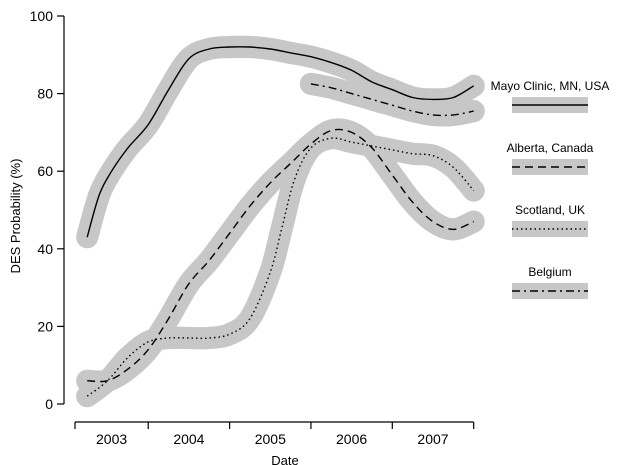  I want to click on x-tick-label: 2003, so click(111, 439).